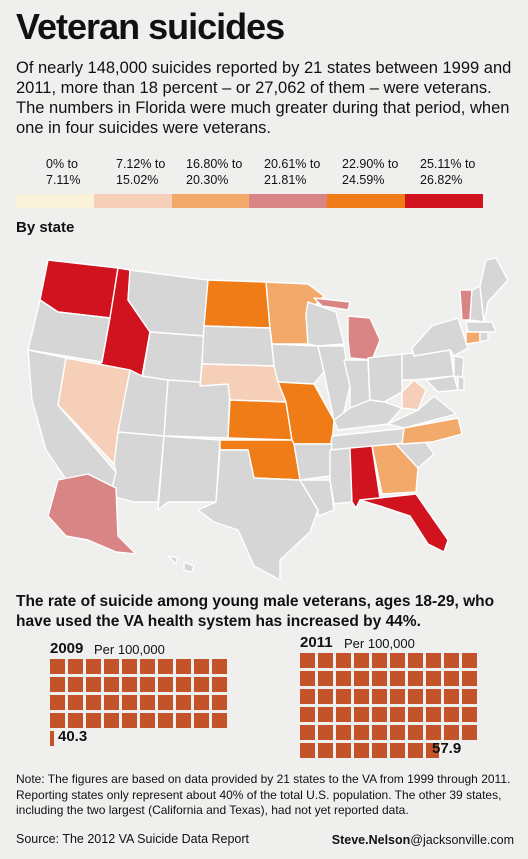  Describe the element at coordinates (422, 412) in the screenshot. I see `state-virginia` at that location.